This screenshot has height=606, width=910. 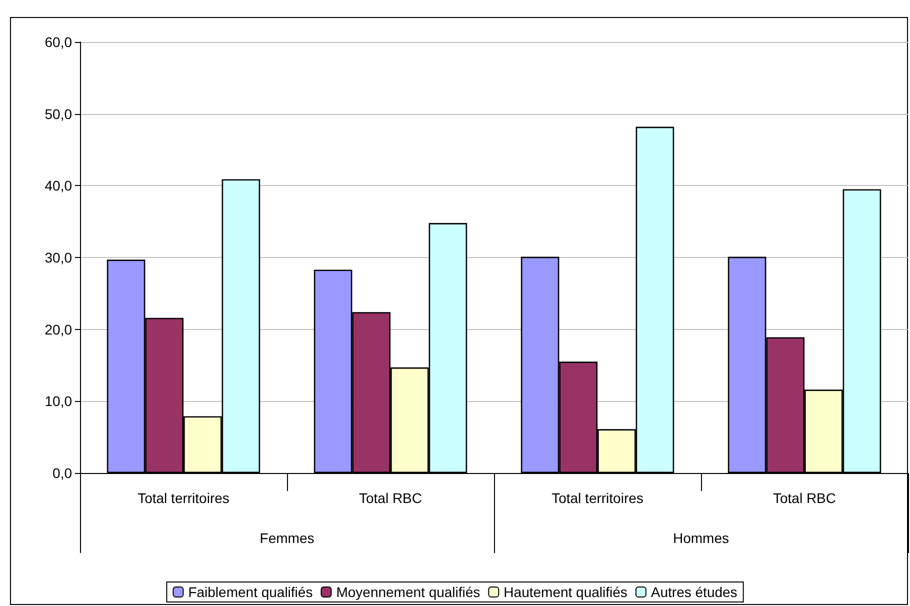 I want to click on legend-label: Moyennement qualifiés, so click(x=408, y=592).